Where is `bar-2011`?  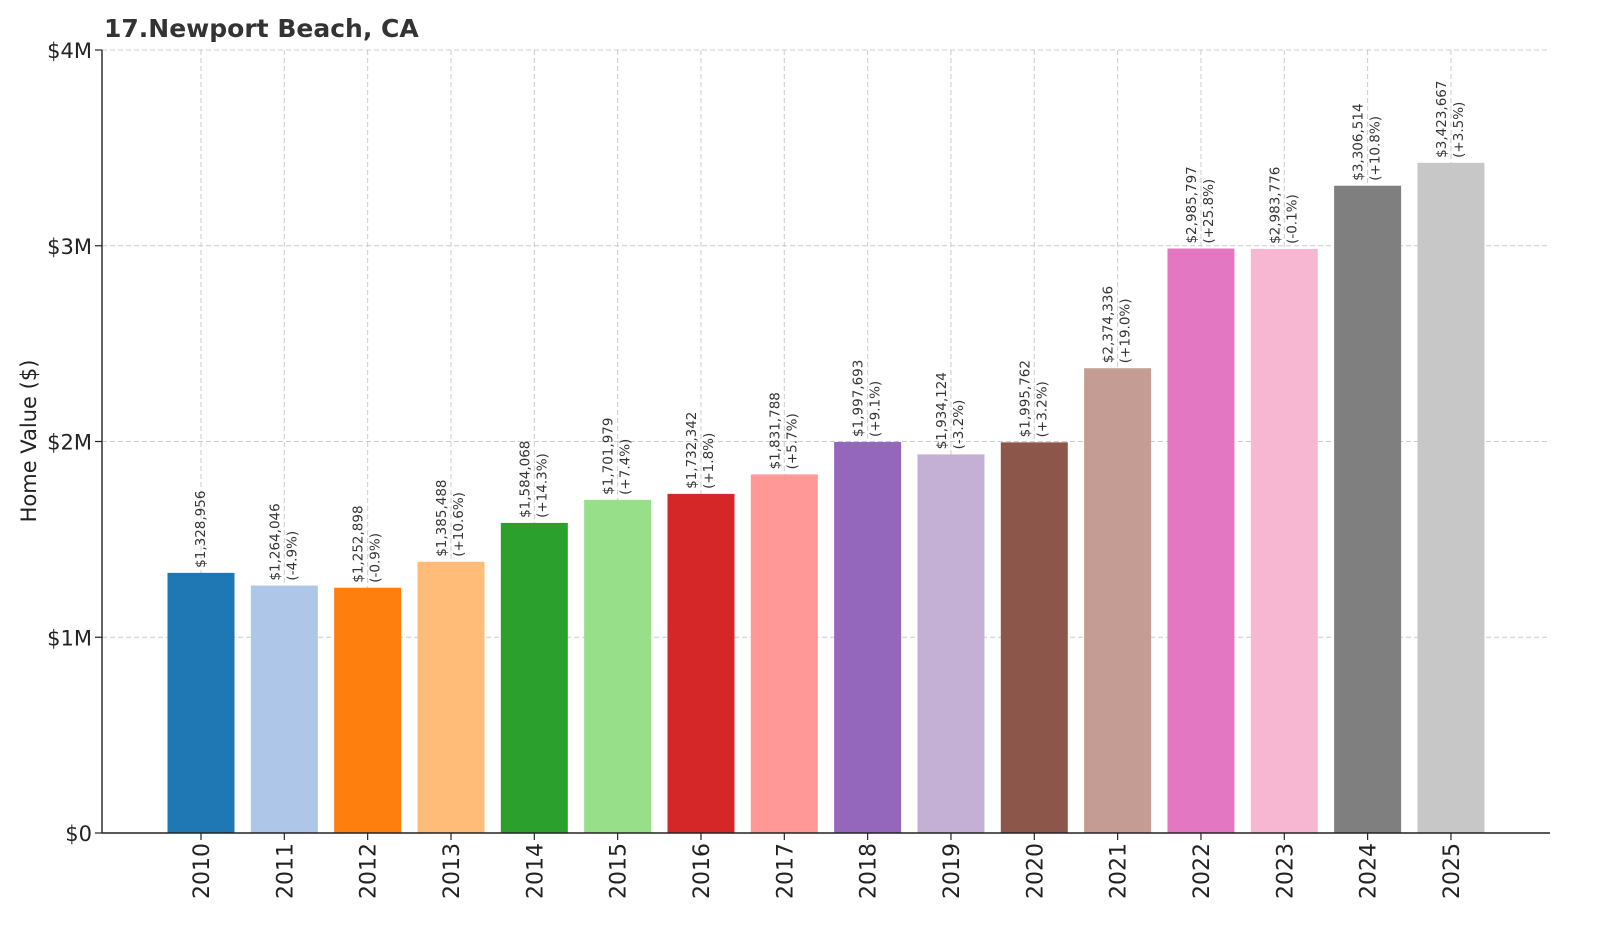 bar-2011 is located at coordinates (284, 709).